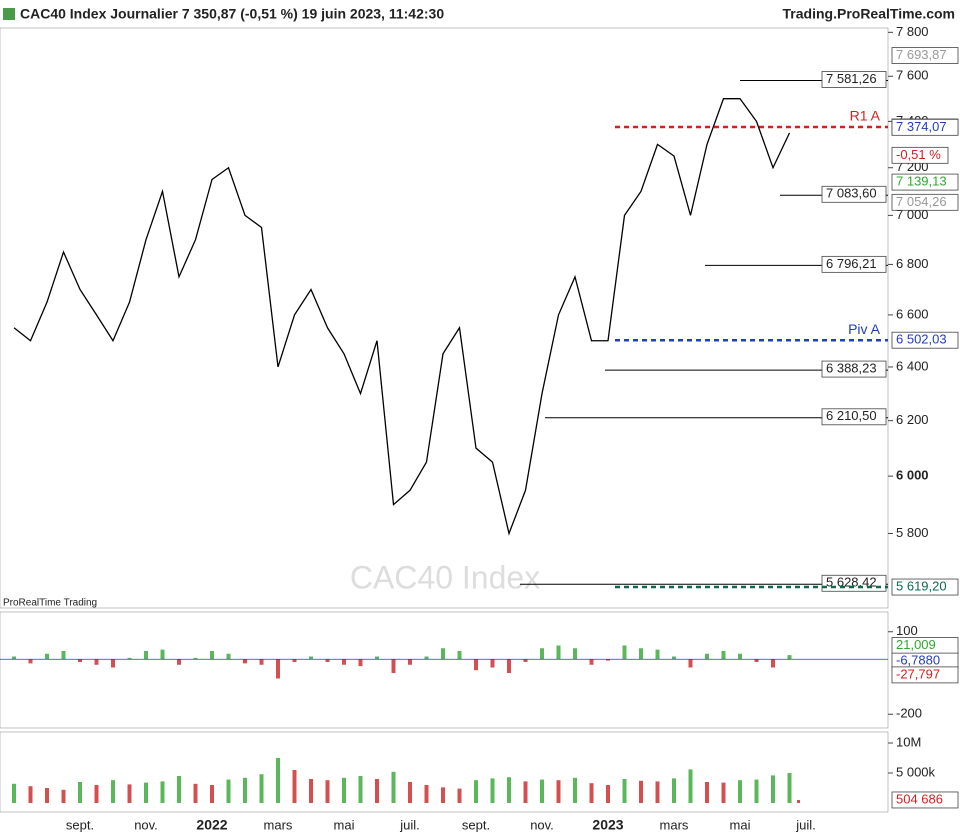 The width and height of the screenshot is (960, 840). What do you see at coordinates (912, 365) in the screenshot?
I see `y-tick-label: 6 400` at bounding box center [912, 365].